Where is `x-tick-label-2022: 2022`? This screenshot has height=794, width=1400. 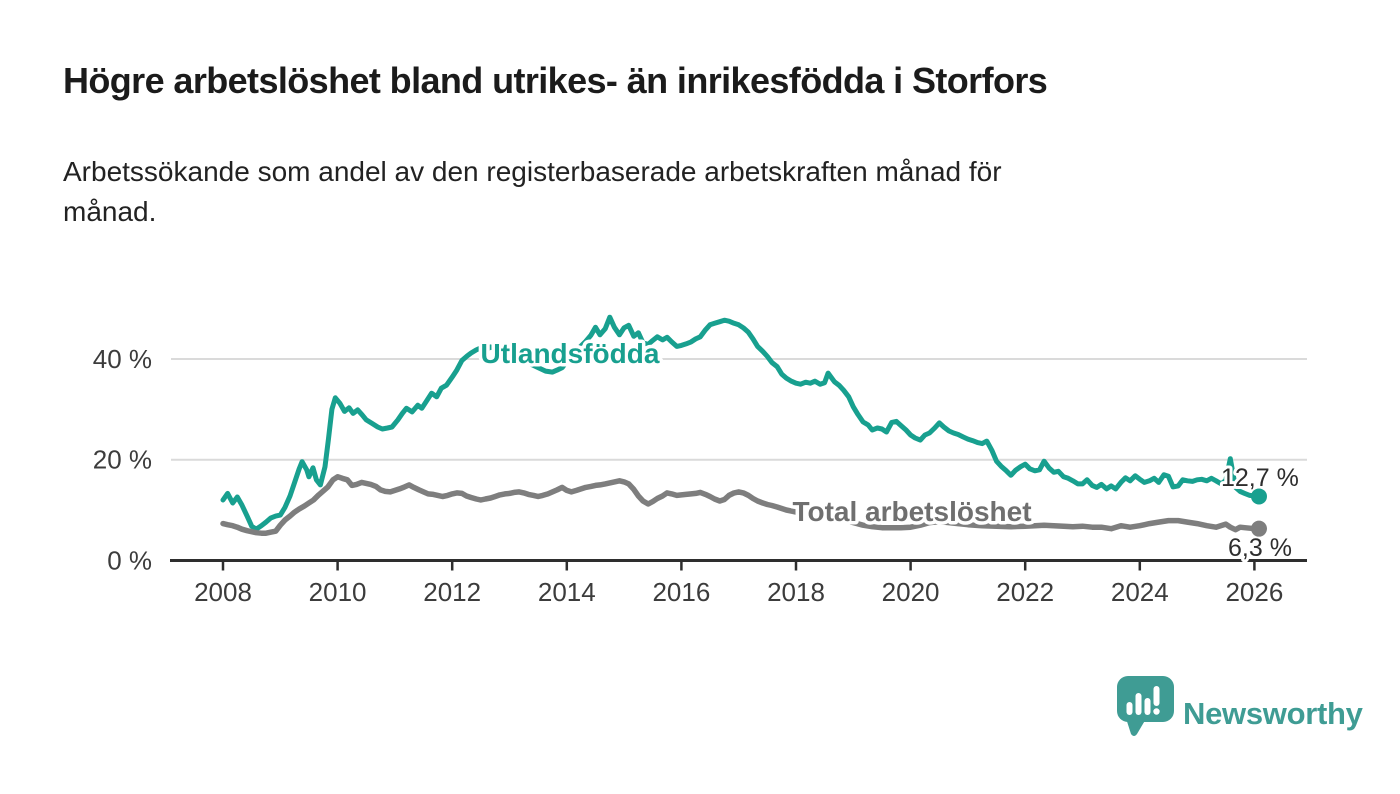 x-tick-label-2022: 2022 is located at coordinates (1025, 592).